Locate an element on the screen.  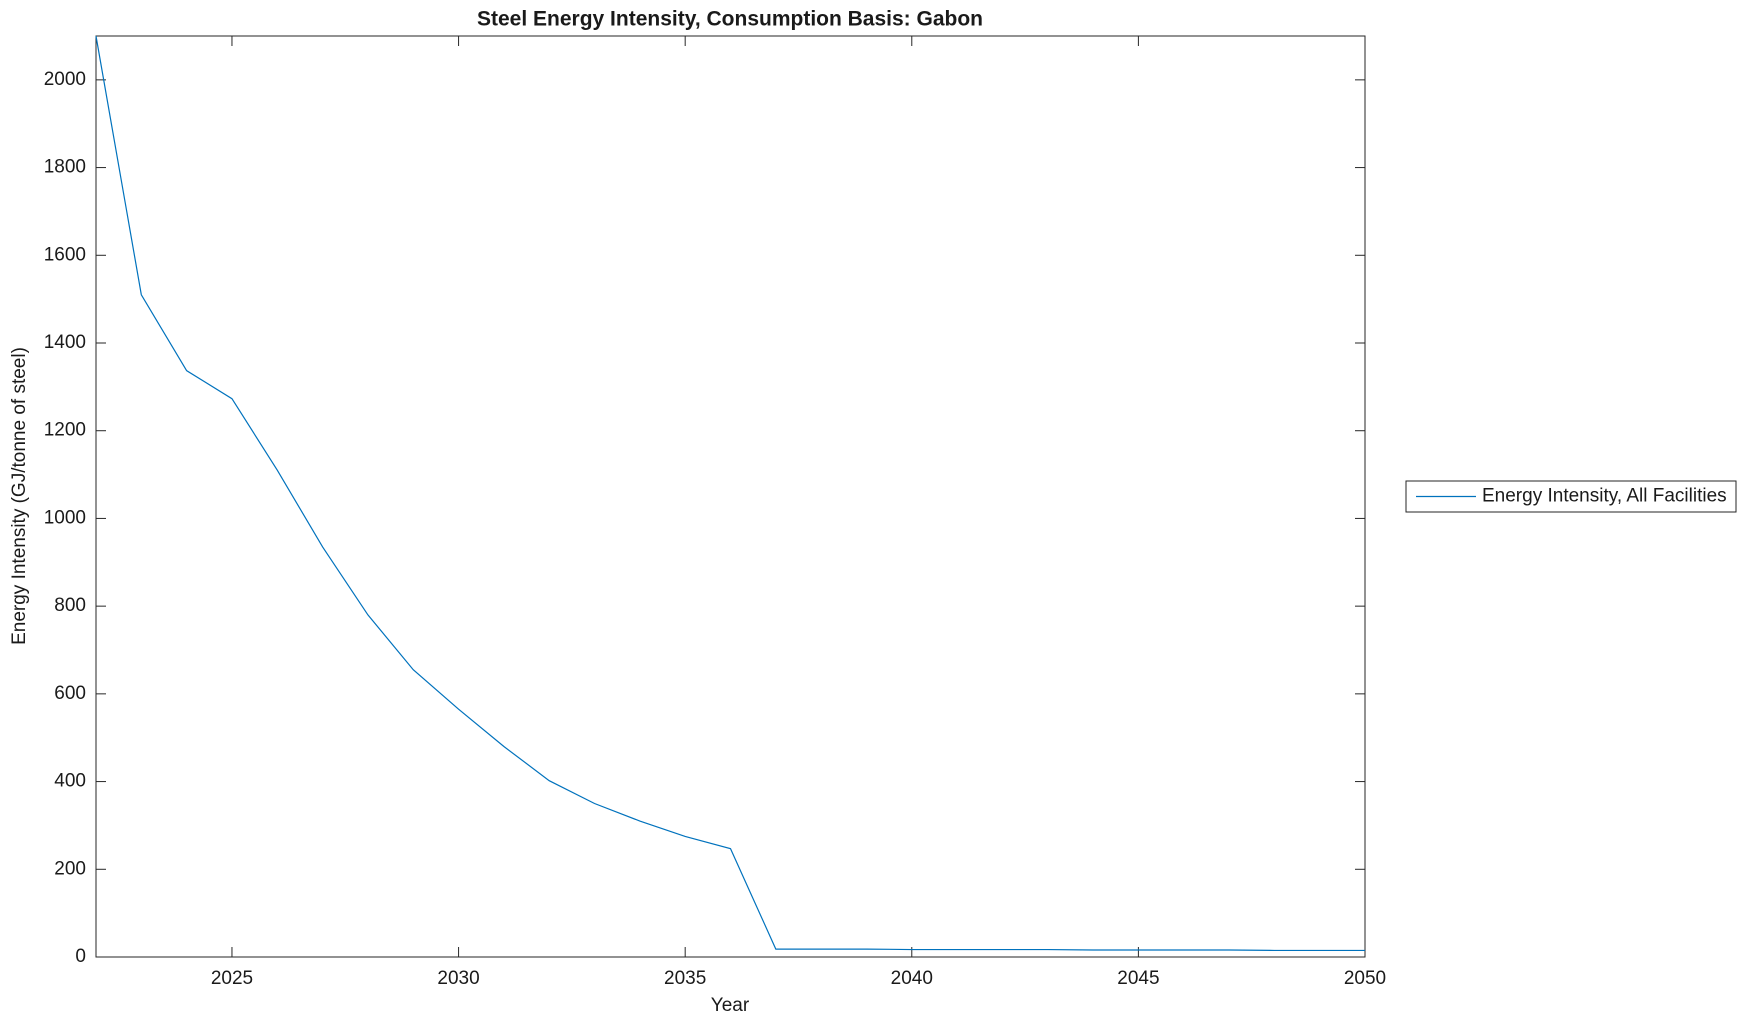
x-axis-label: Year is located at coordinates (730, 1005).